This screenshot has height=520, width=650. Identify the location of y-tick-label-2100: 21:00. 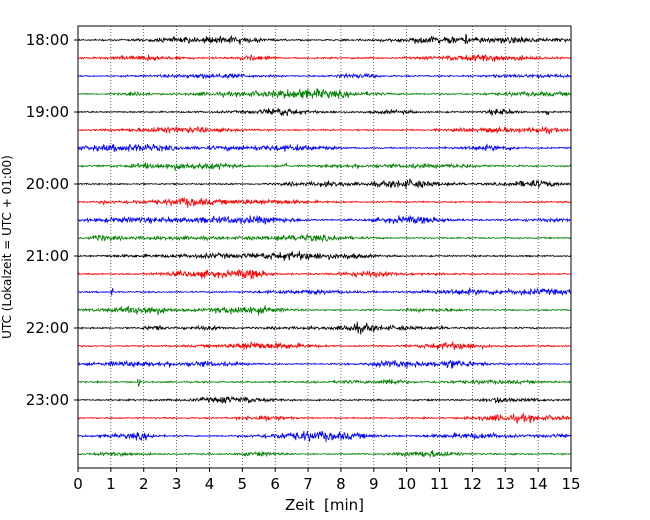
(47, 256).